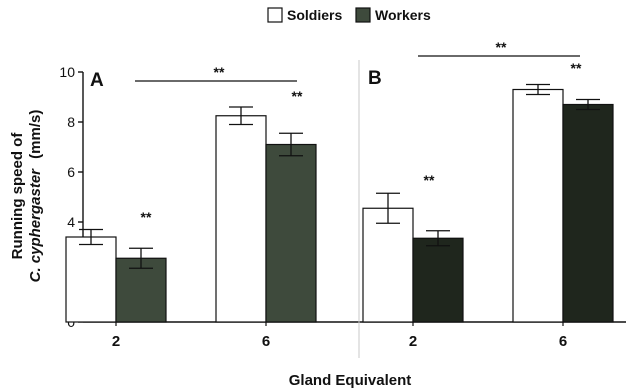 The height and width of the screenshot is (392, 631). Describe the element at coordinates (375, 78) in the screenshot. I see `panel-label-b: B` at that location.